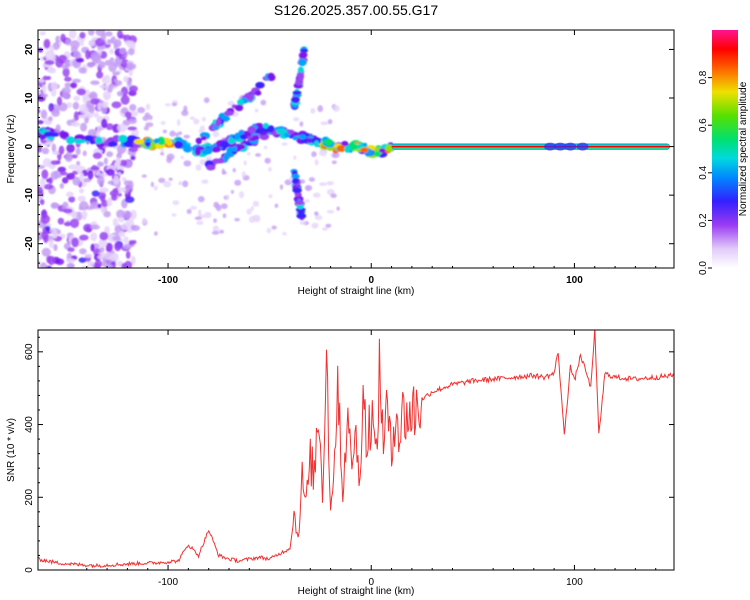 This screenshot has height=600, width=750. I want to click on colorbar-ticks: 0.0 0.2 0.4 0.6 0.8, so click(705, 172).